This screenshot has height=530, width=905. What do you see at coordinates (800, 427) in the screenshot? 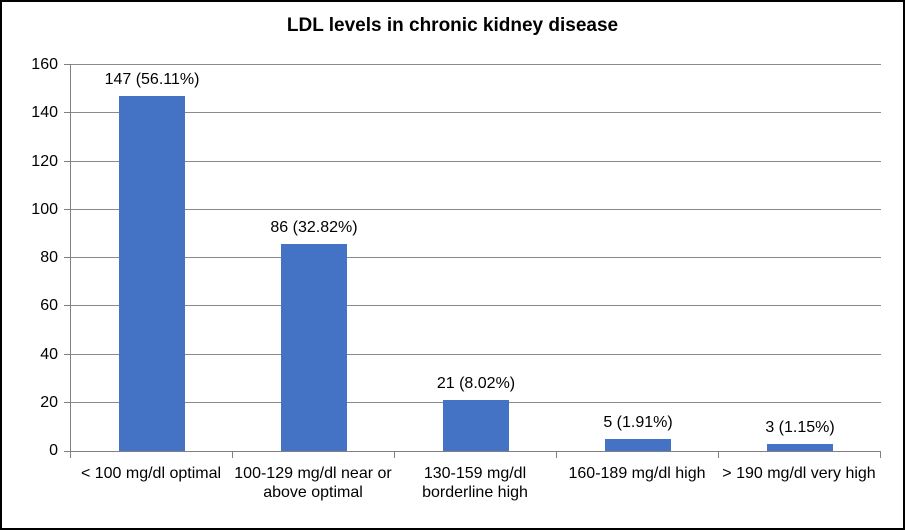
I see `bar-value-label: 3 (1.15%)` at bounding box center [800, 427].